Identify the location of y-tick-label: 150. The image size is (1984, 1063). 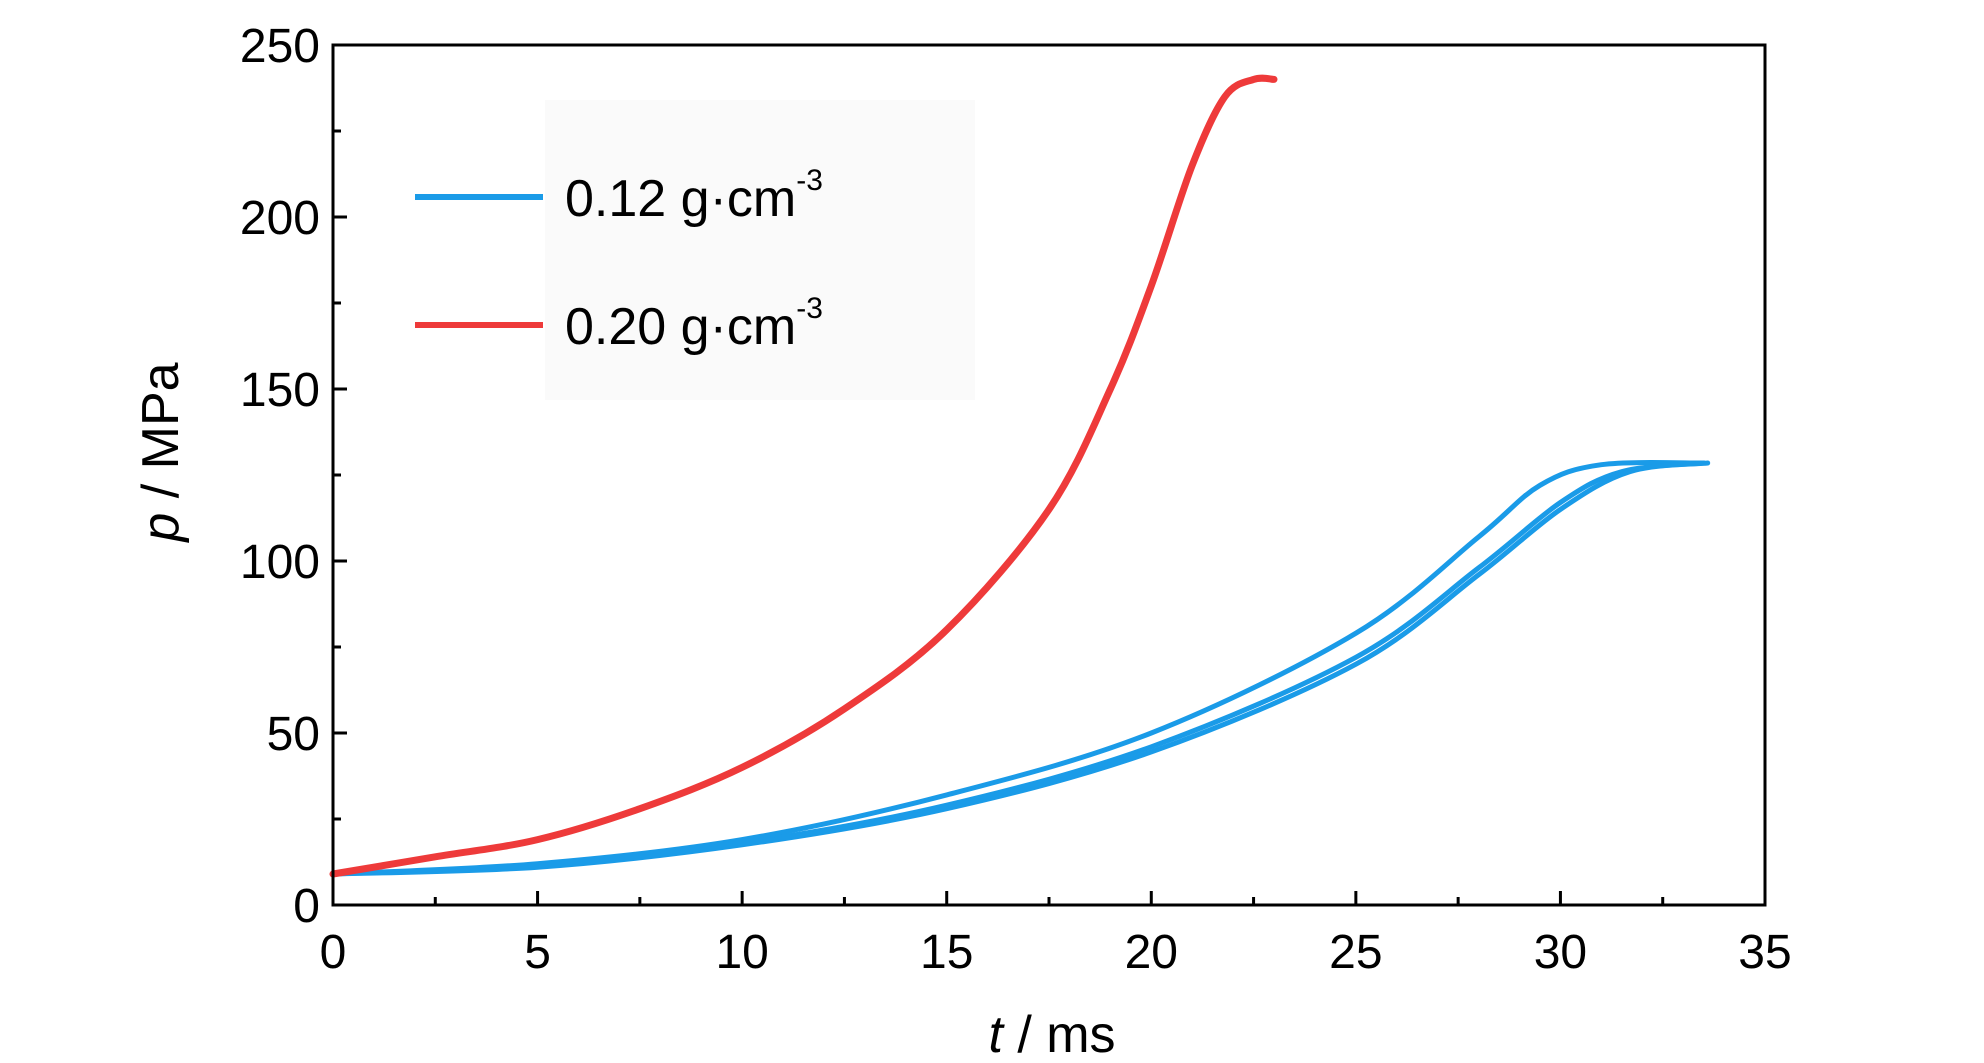
(280, 390).